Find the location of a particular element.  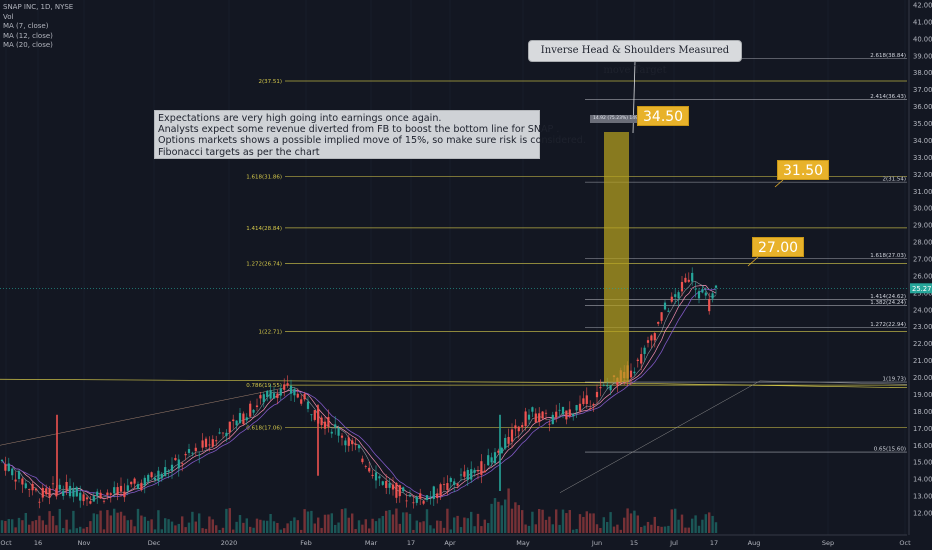

time-tick-label: Mar is located at coordinates (371, 543).